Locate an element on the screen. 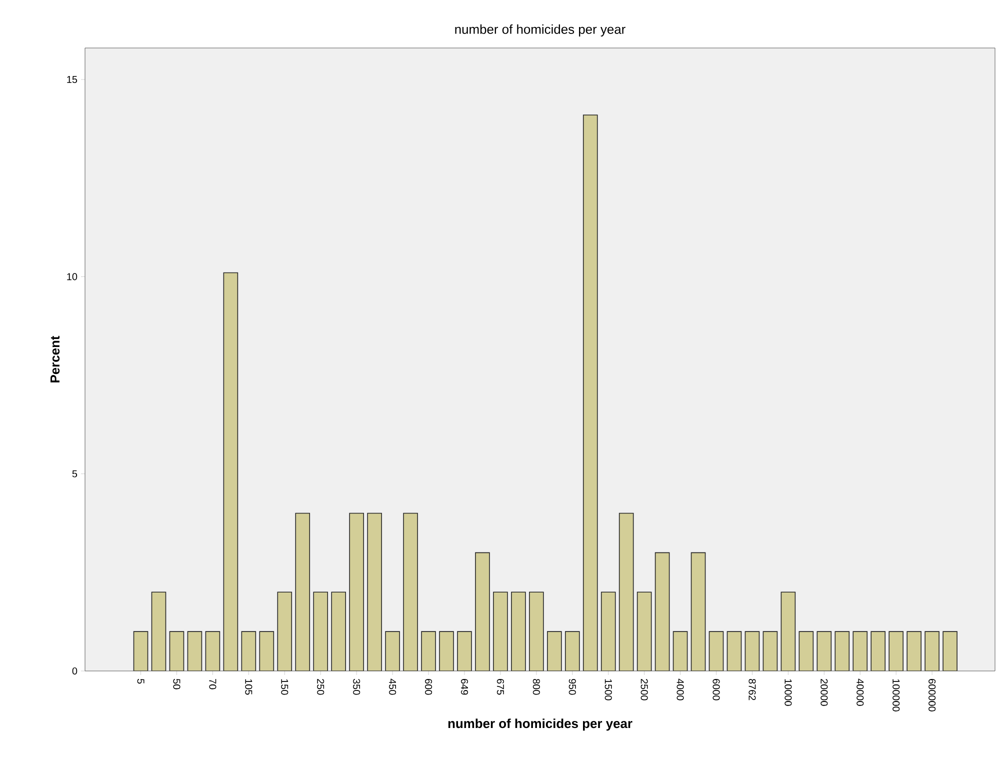 This screenshot has height=782, width=997. x-tick-label: 1500 is located at coordinates (608, 689).